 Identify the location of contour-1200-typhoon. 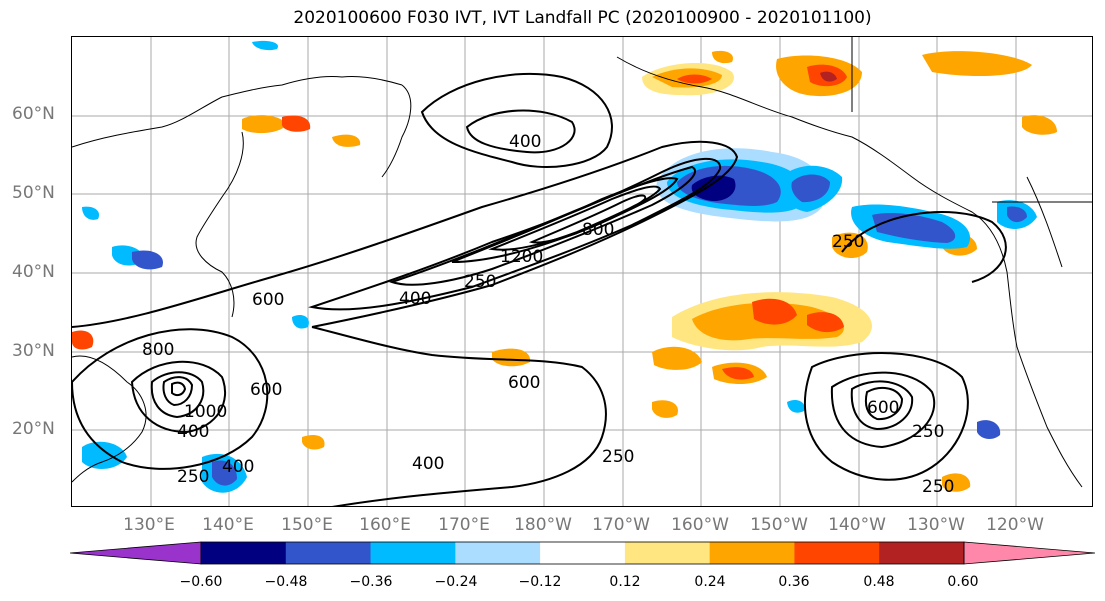
(178, 391).